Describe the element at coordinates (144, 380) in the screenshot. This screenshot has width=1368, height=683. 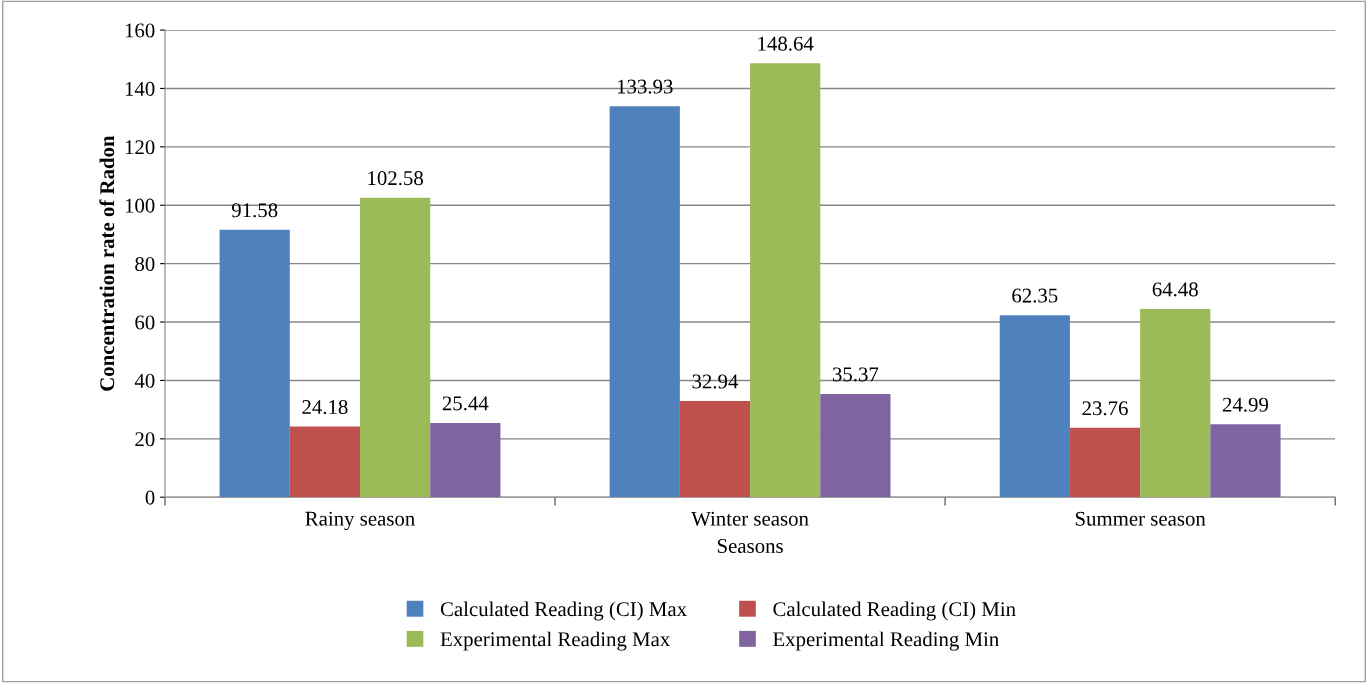
I see `y-tick-label: 40` at that location.